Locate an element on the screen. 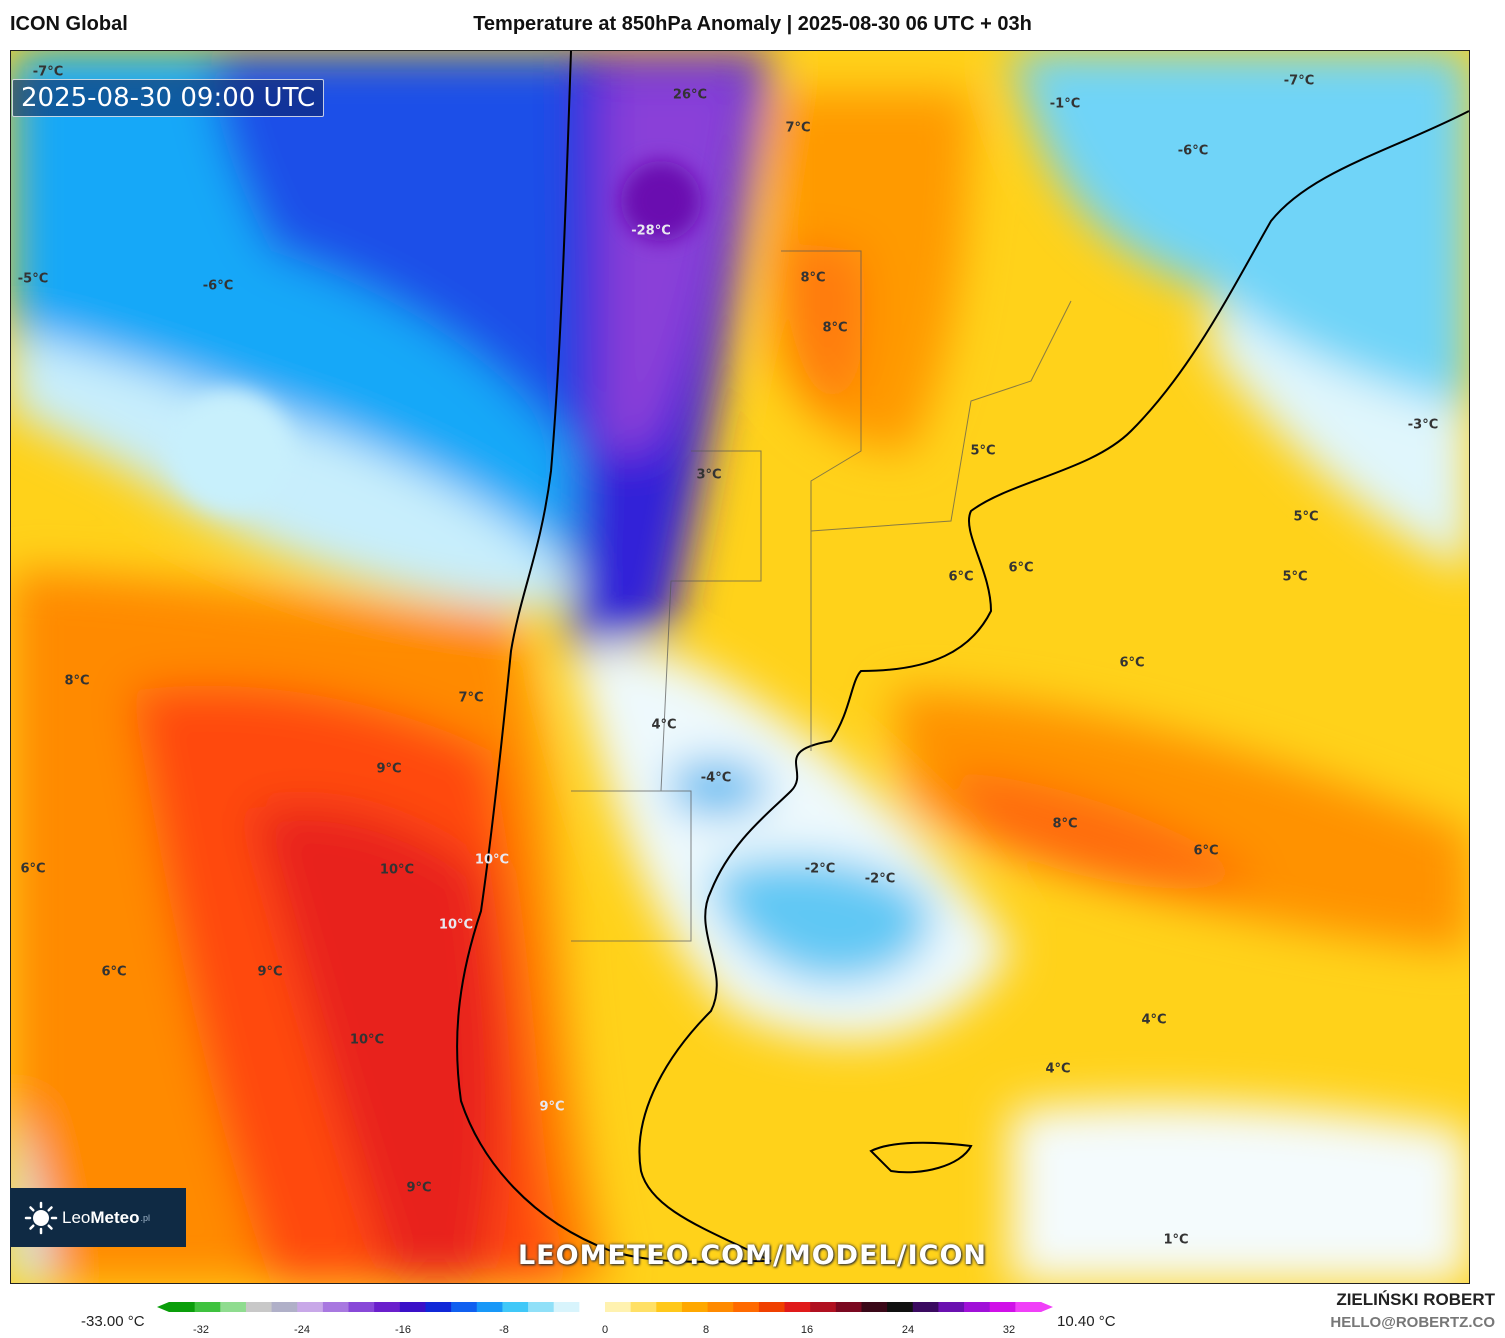 The image size is (1505, 1338). temp-label: -3°C is located at coordinates (1423, 425).